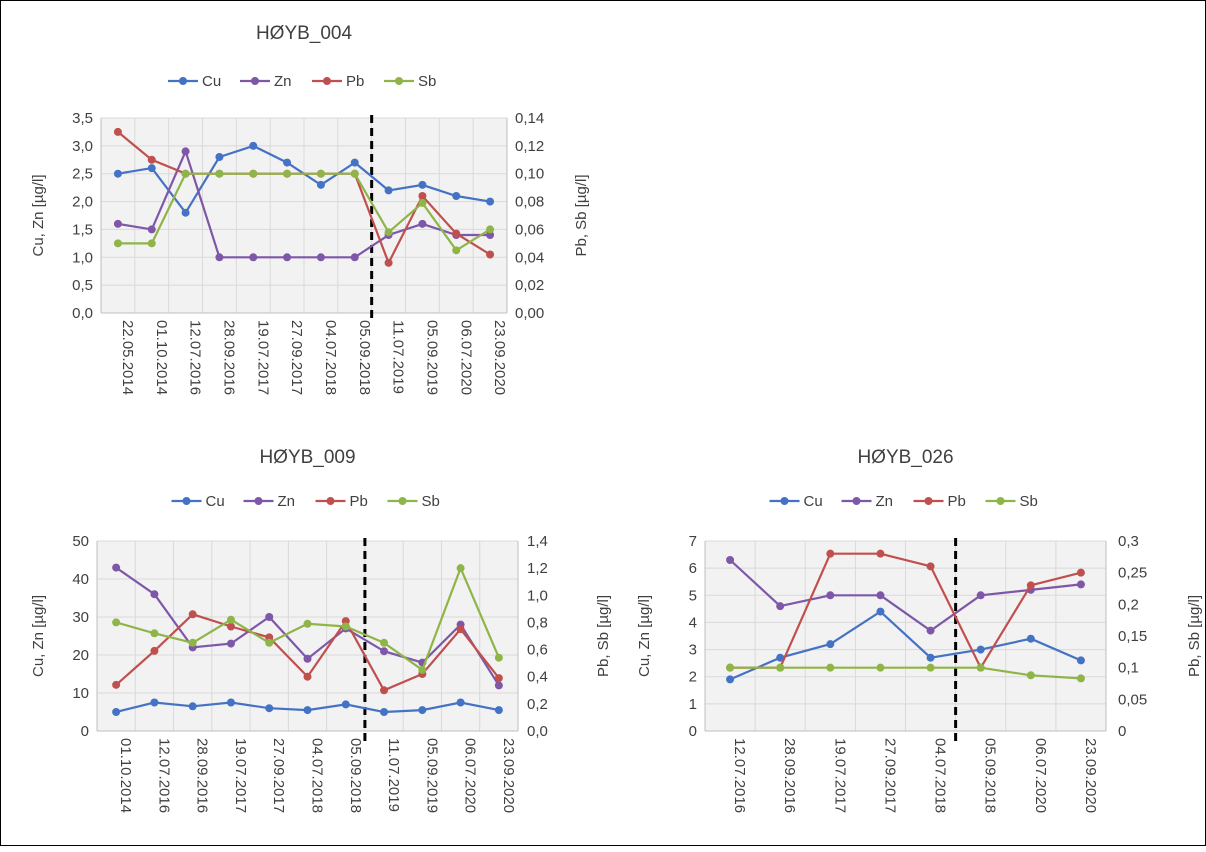 This screenshot has height=852, width=1206. I want to click on y-tick-label: 2,5, so click(82, 174).